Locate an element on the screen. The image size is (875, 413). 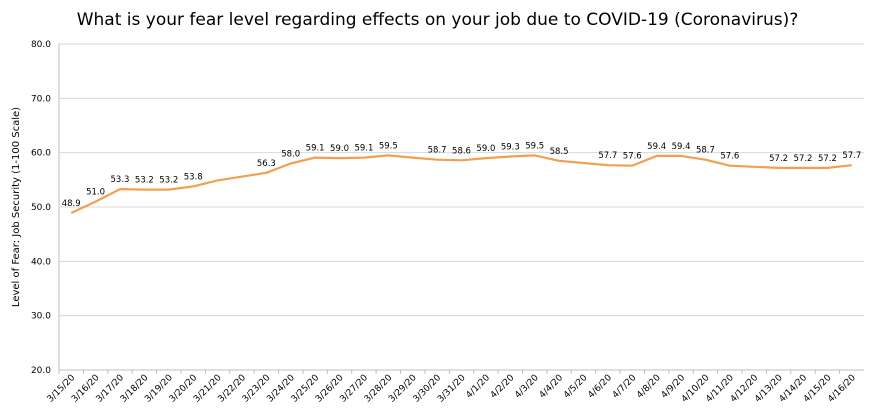
x-tick-label: 3/31/20 is located at coordinates (452, 389).